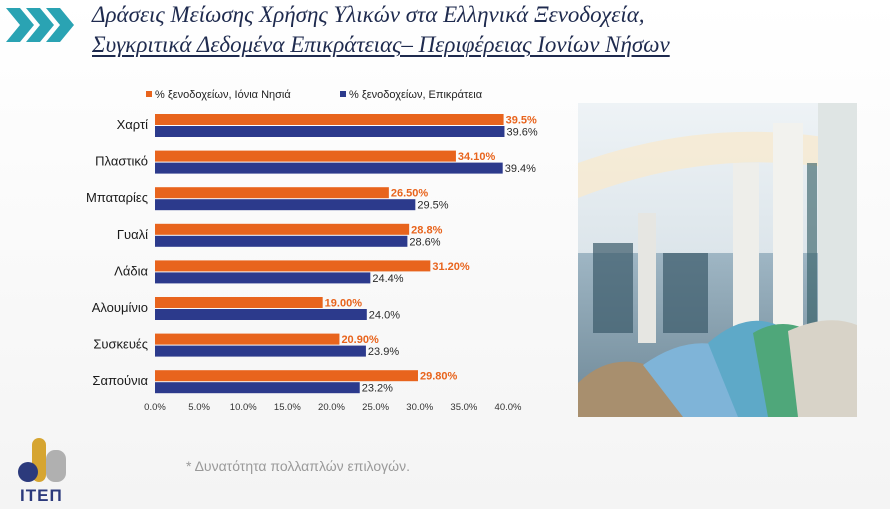  I want to click on data-label-national: 23.2%, so click(377, 389).